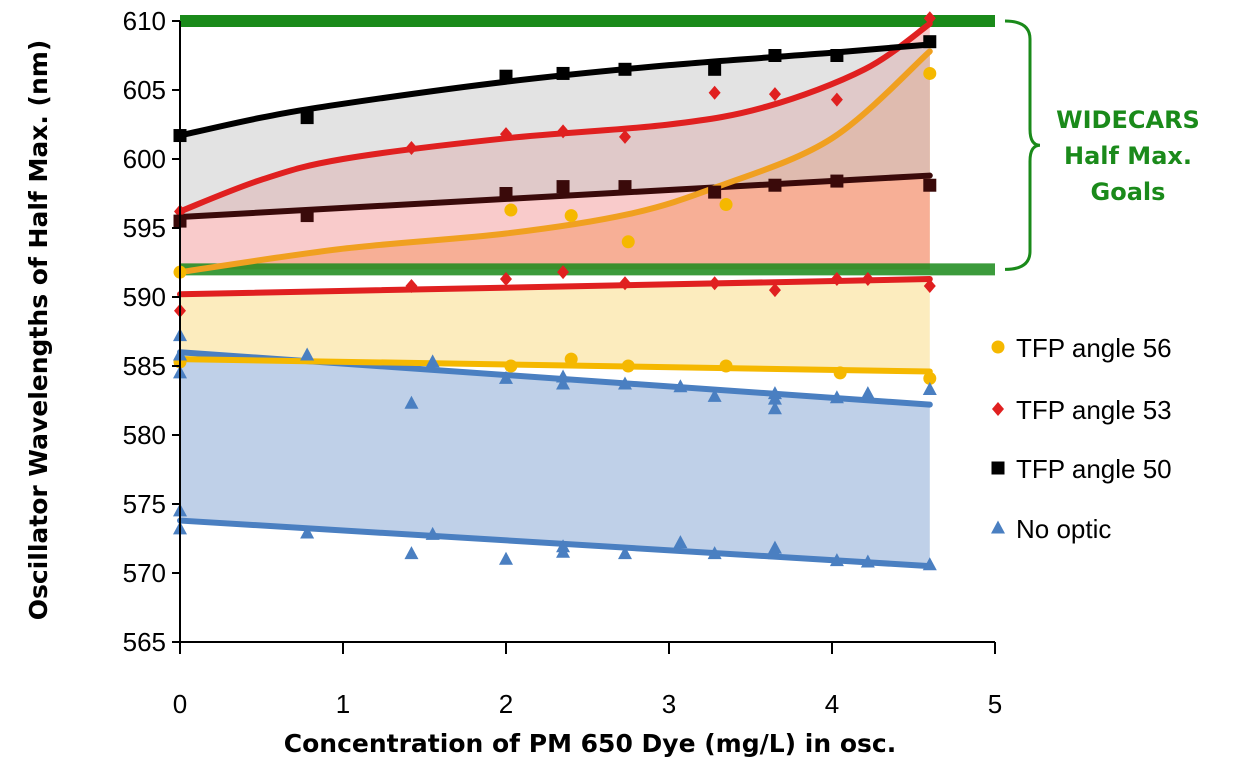 This screenshot has height=765, width=1238. What do you see at coordinates (1094, 469) in the screenshot?
I see `legend-label: TFP angle 50` at bounding box center [1094, 469].